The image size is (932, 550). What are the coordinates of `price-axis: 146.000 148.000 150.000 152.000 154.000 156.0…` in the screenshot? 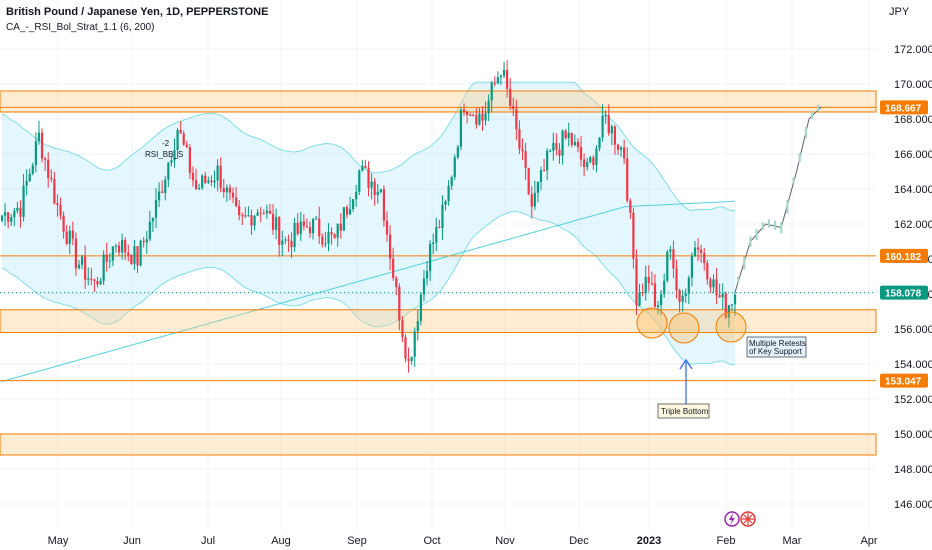 It's located at (913, 277).